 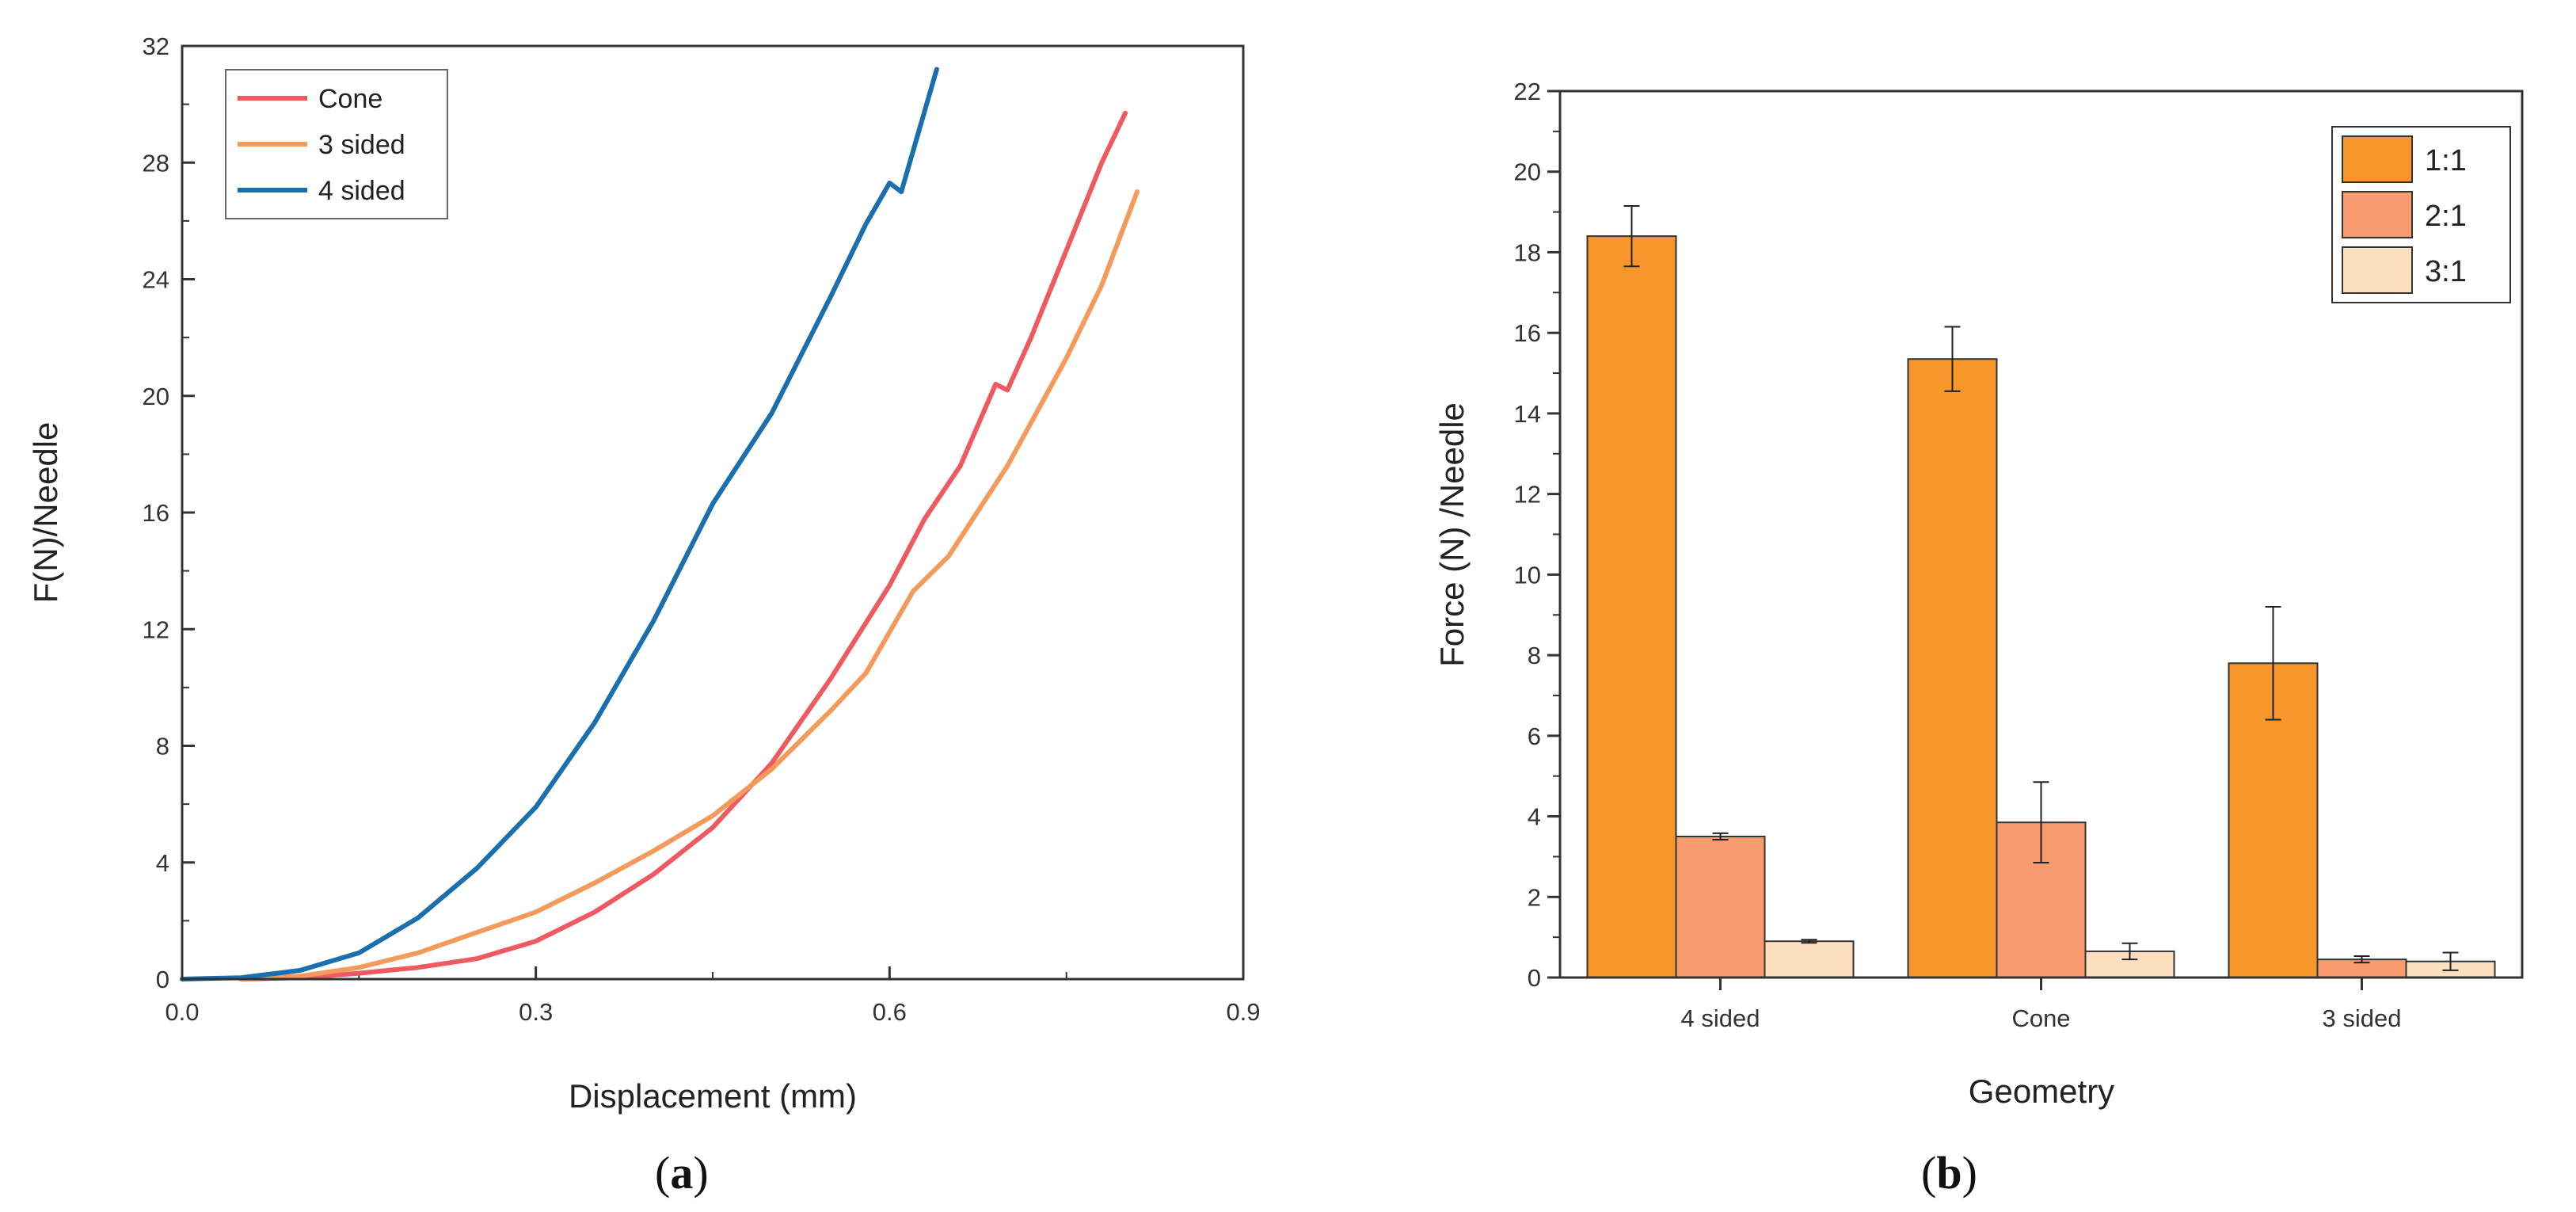 I want to click on panel-a-x-tick-label: 0.0, so click(x=182, y=1012).